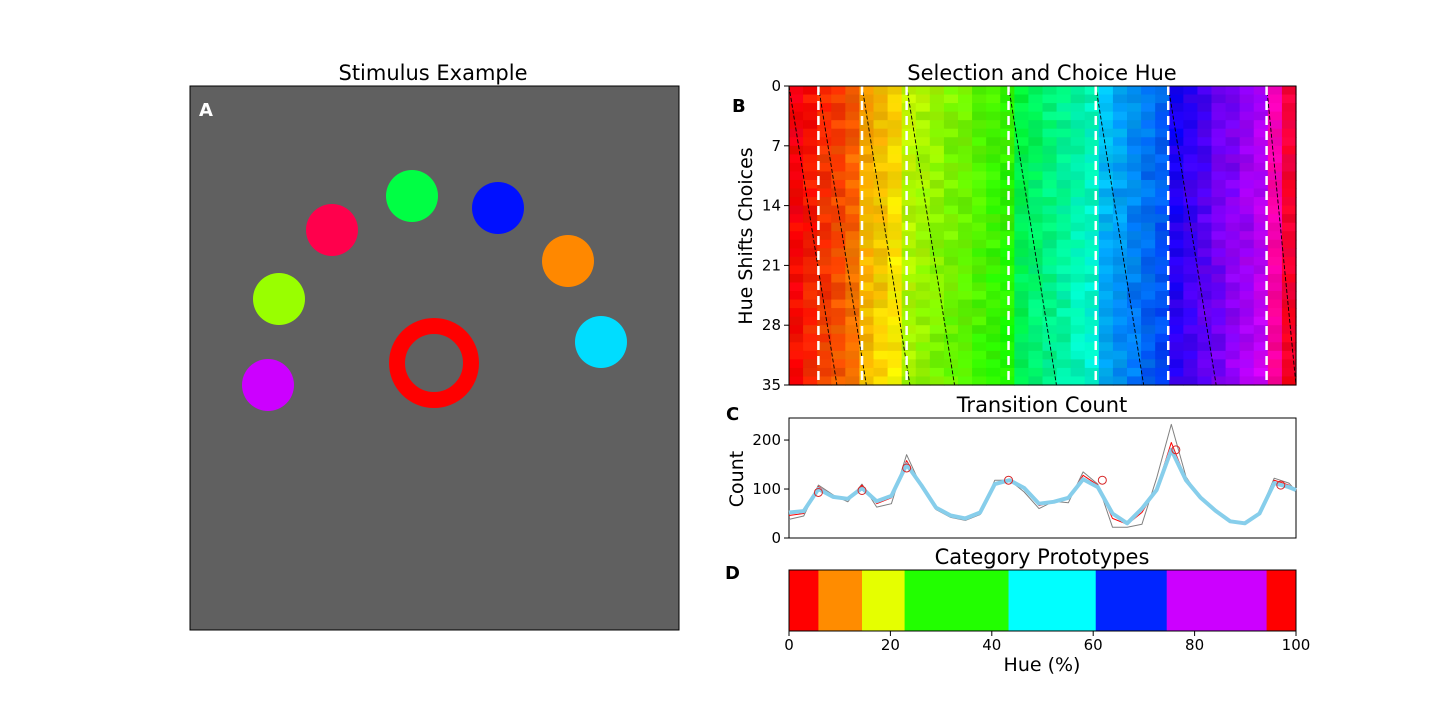 The height and width of the screenshot is (720, 1440). I want to click on heatmap-y-tick-label: 35, so click(771, 385).